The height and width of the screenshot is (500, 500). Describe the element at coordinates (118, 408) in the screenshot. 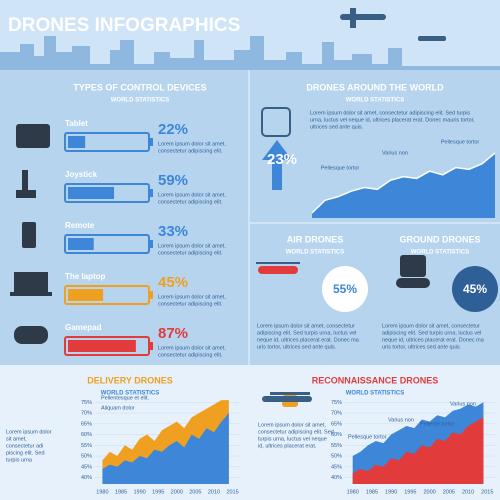

I see `annotation: Aliquam dolor` at that location.